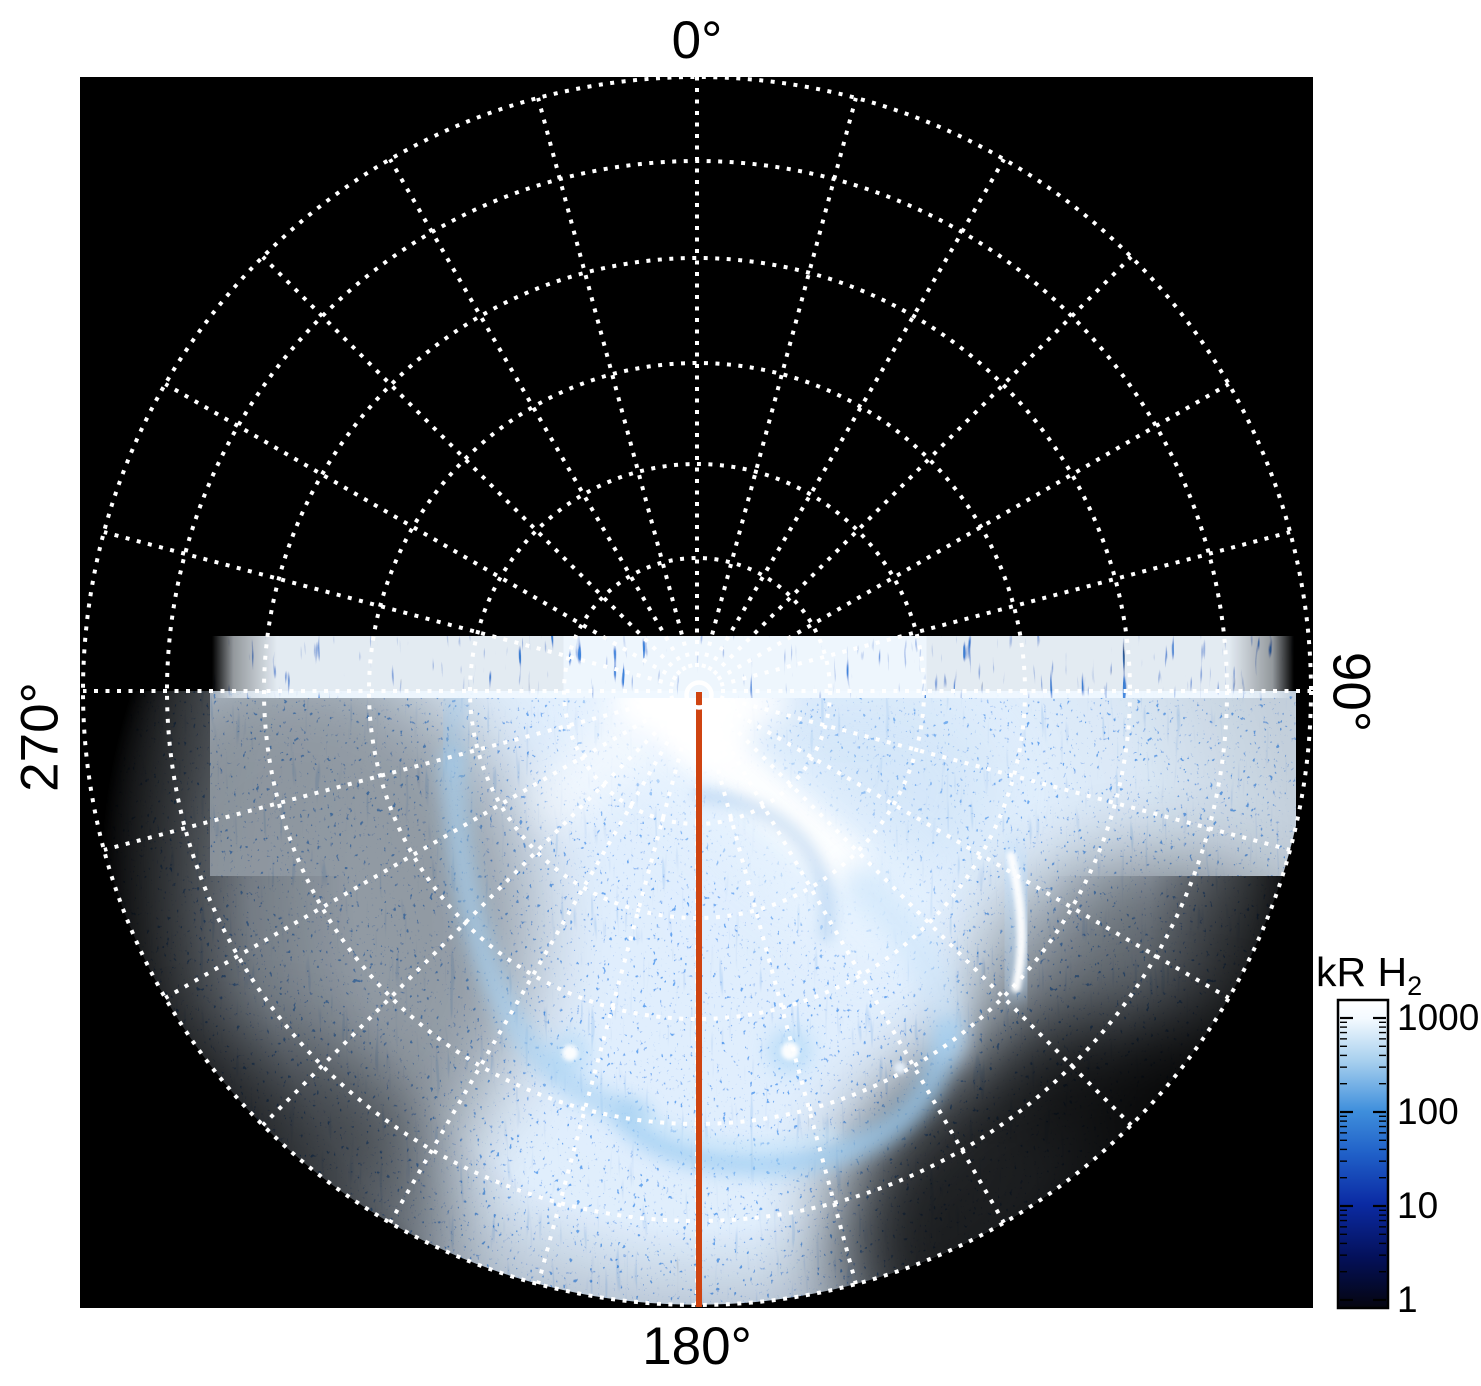 The image size is (1481, 1386). What do you see at coordinates (697, 1346) in the screenshot?
I see `angle-label-180: 180°` at bounding box center [697, 1346].